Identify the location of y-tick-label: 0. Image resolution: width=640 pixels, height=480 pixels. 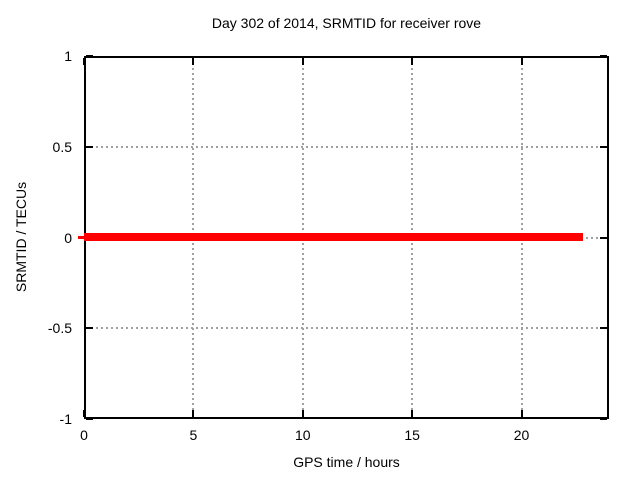
(68, 237).